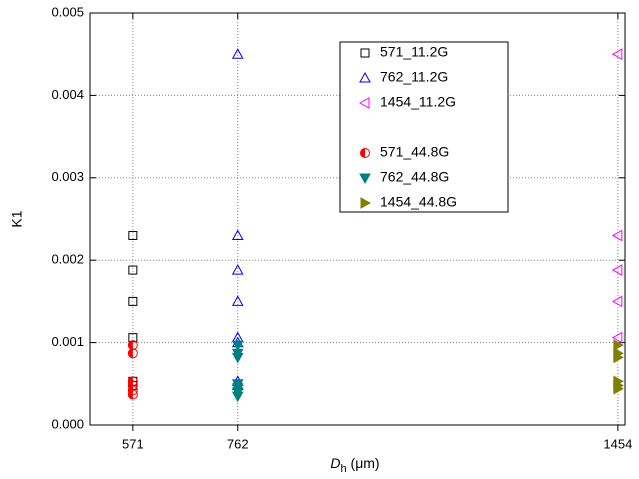 This screenshot has height=479, width=639. I want to click on y-tick-label: 0.000, so click(67, 423).